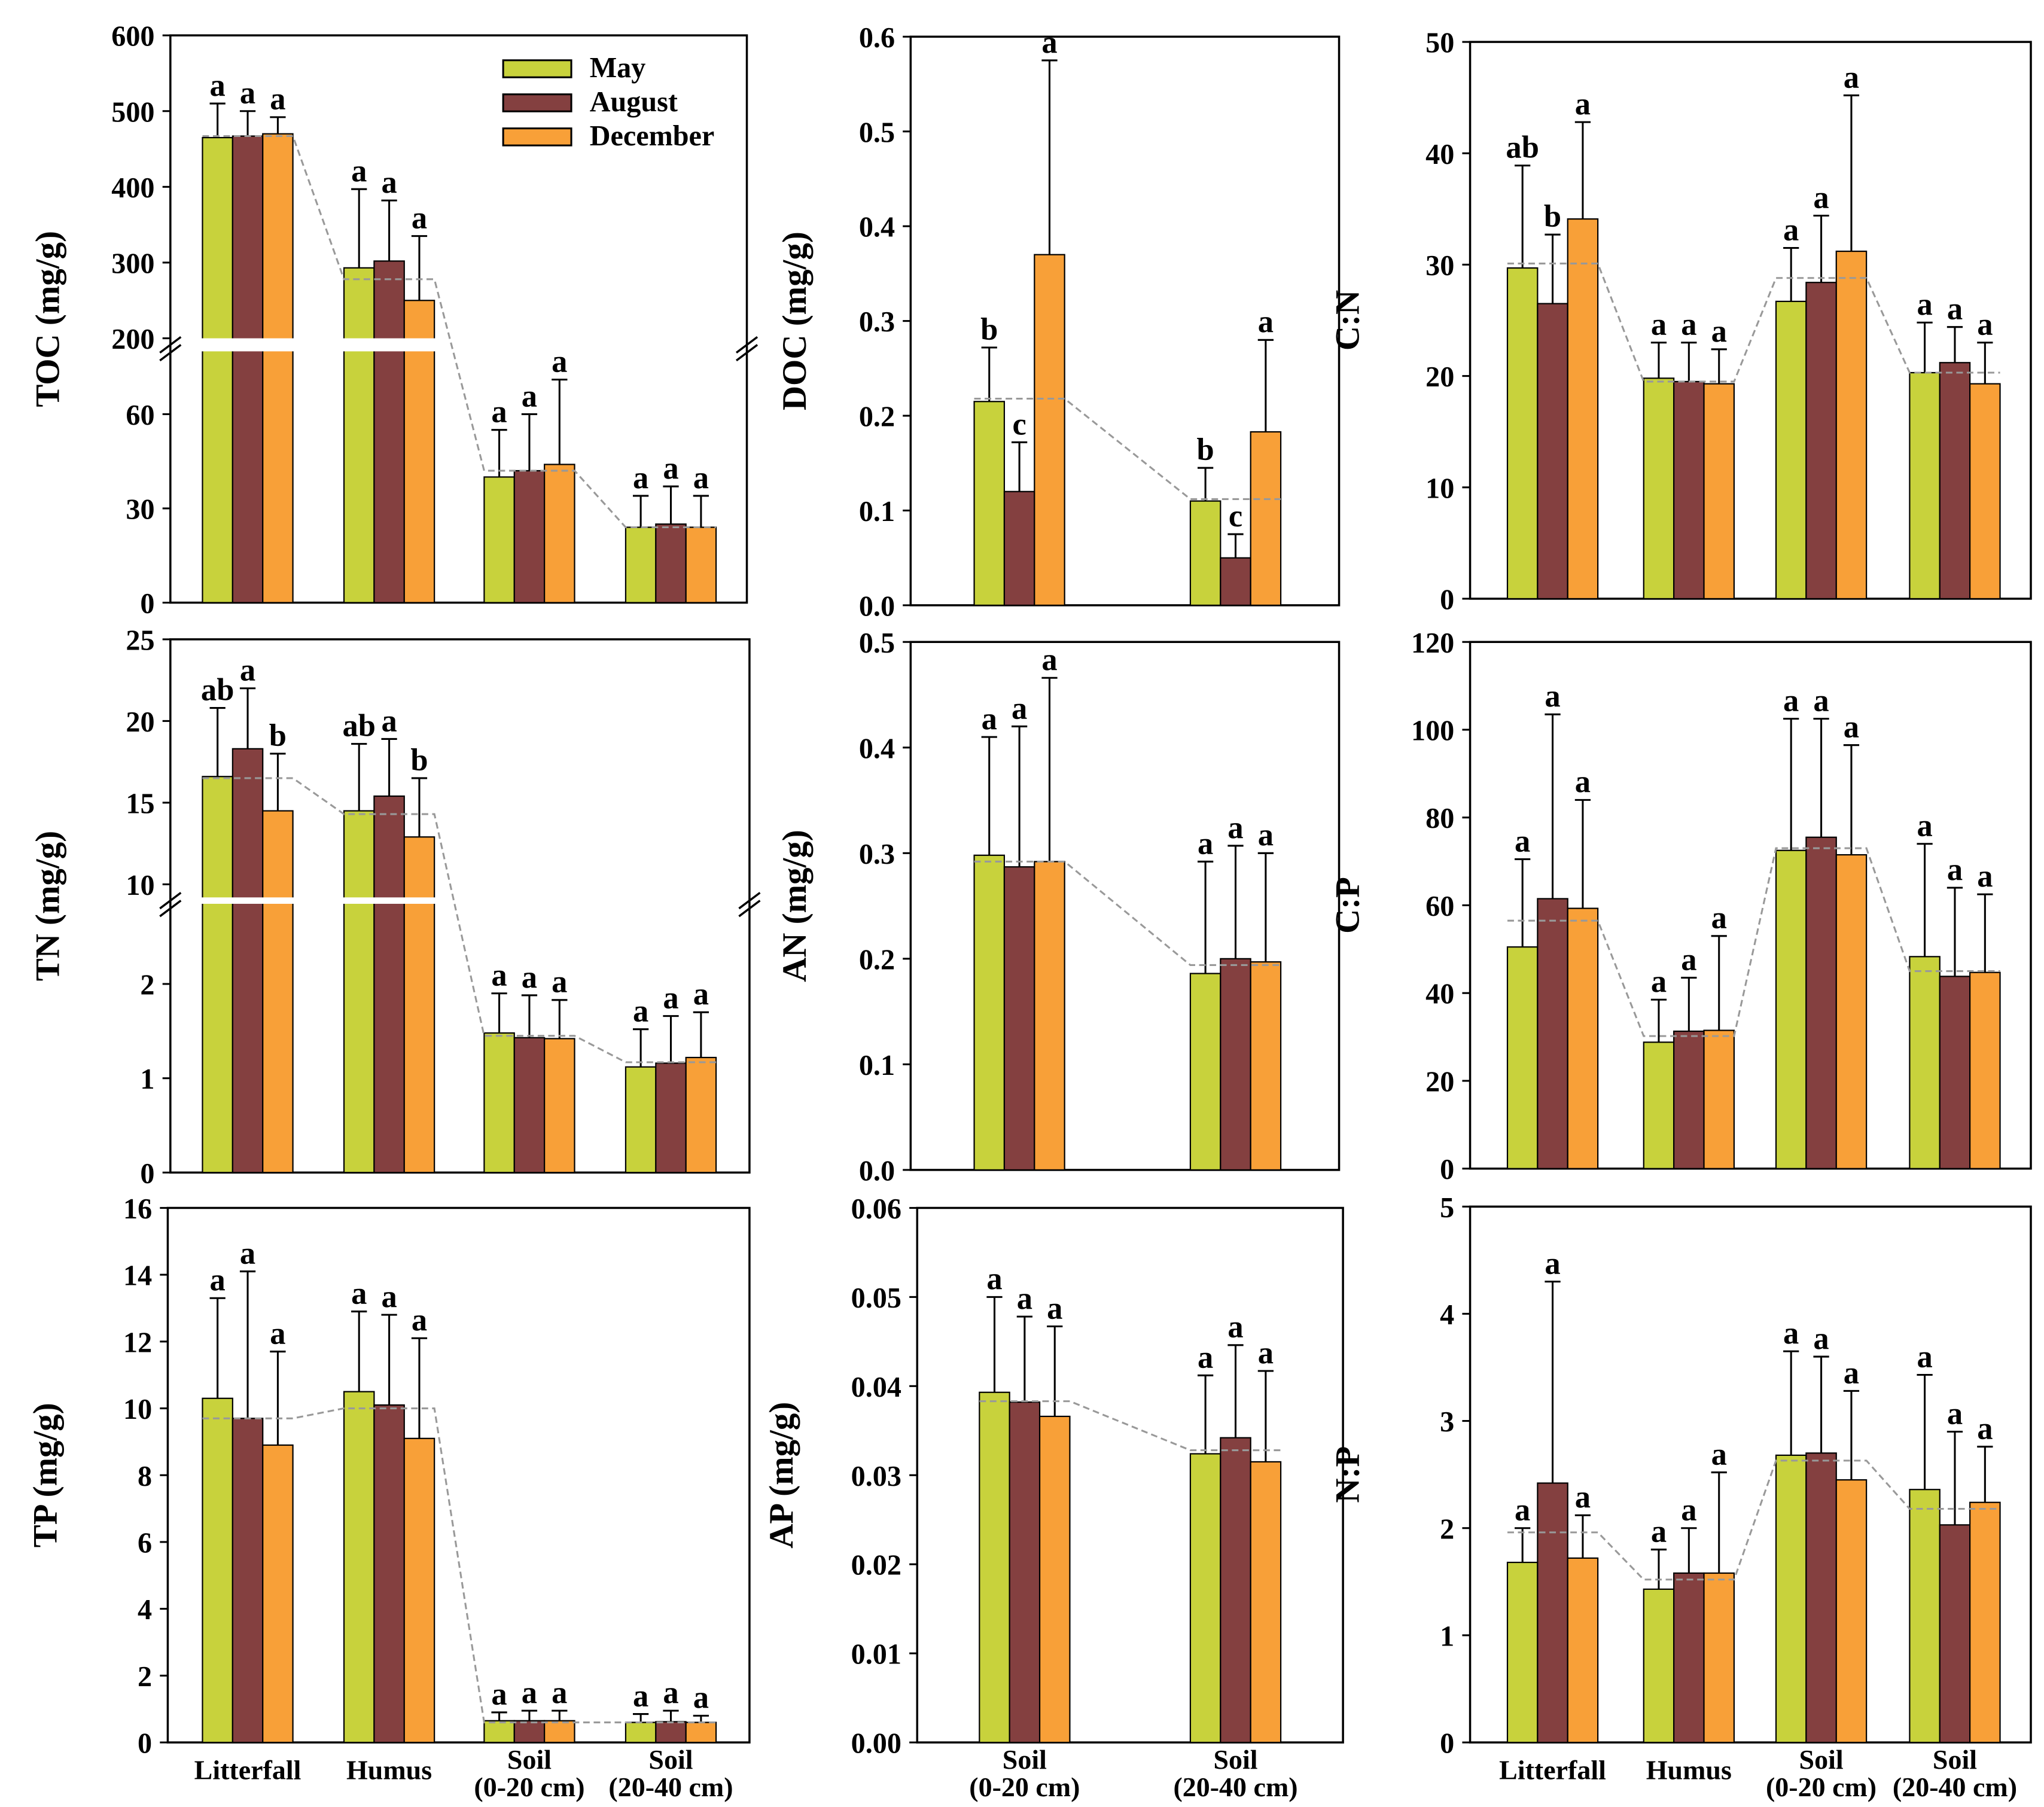  What do you see at coordinates (670, 1787) in the screenshot?
I see `x-tick-label-line: (20-40 cm)` at bounding box center [670, 1787].